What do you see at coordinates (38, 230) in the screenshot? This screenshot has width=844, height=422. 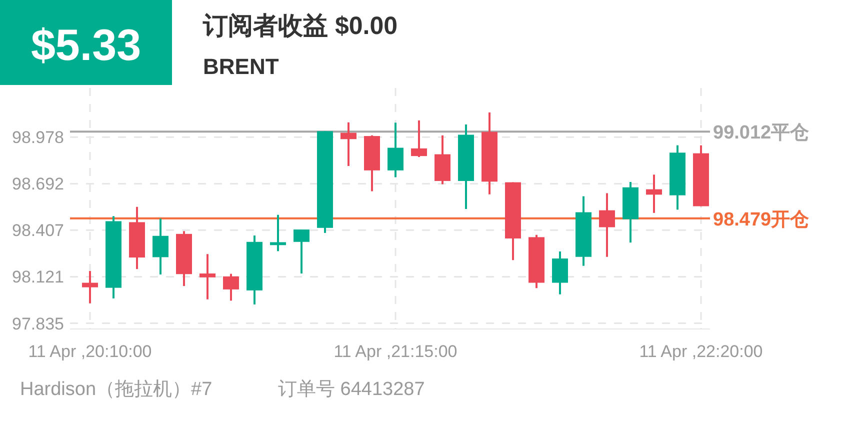 I see `y-tick-label: 98.407` at bounding box center [38, 230].